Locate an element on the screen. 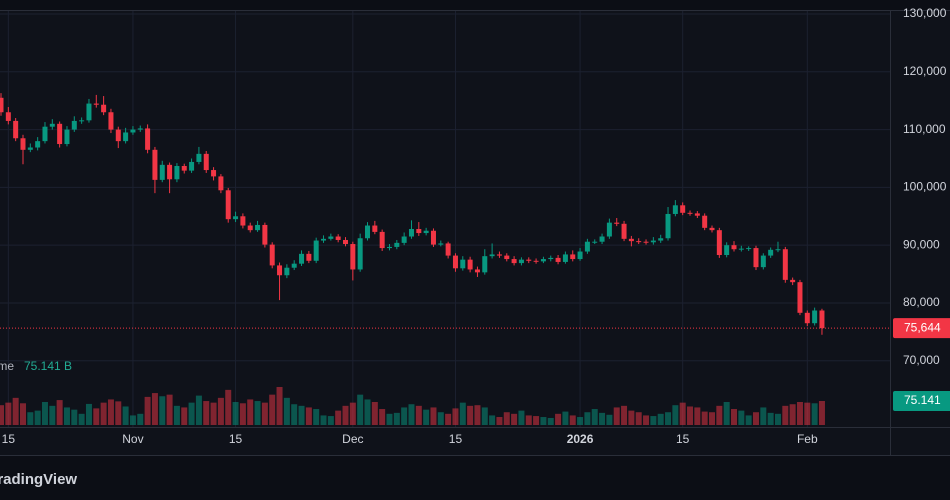  volume-label: 75.141 is located at coordinates (922, 400).